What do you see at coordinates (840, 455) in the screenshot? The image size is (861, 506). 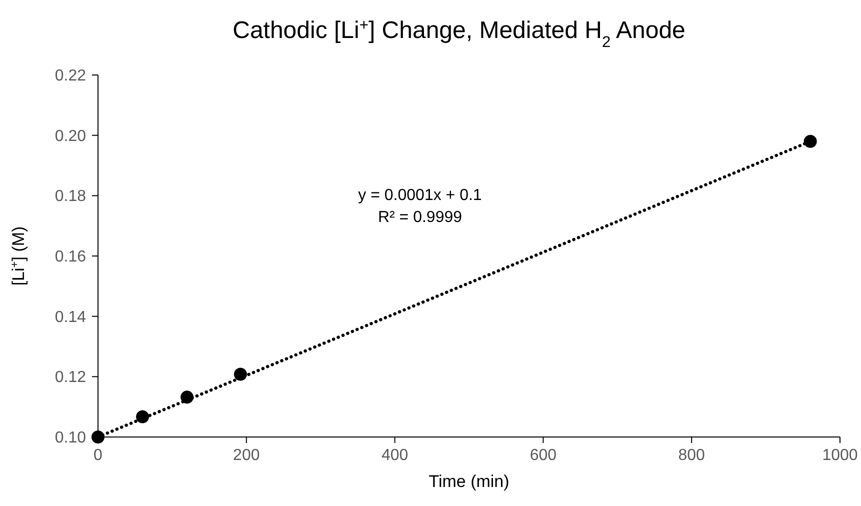 I see `x-tick-label: 1000` at bounding box center [840, 455].